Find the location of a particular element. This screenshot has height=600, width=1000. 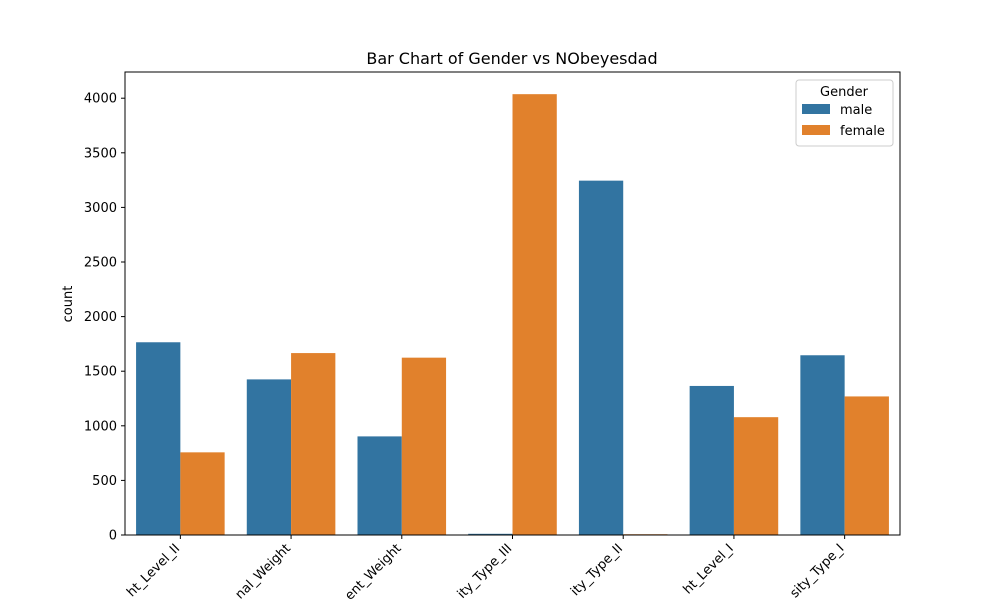

legend-items: male female is located at coordinates (843, 121).